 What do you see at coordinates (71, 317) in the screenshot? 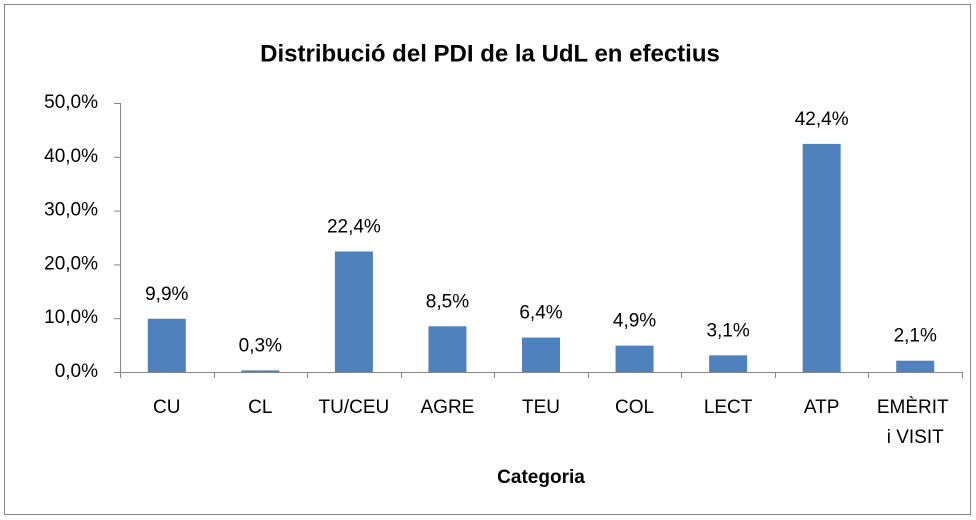
I see `y-tick-label: 10,0%` at bounding box center [71, 317].